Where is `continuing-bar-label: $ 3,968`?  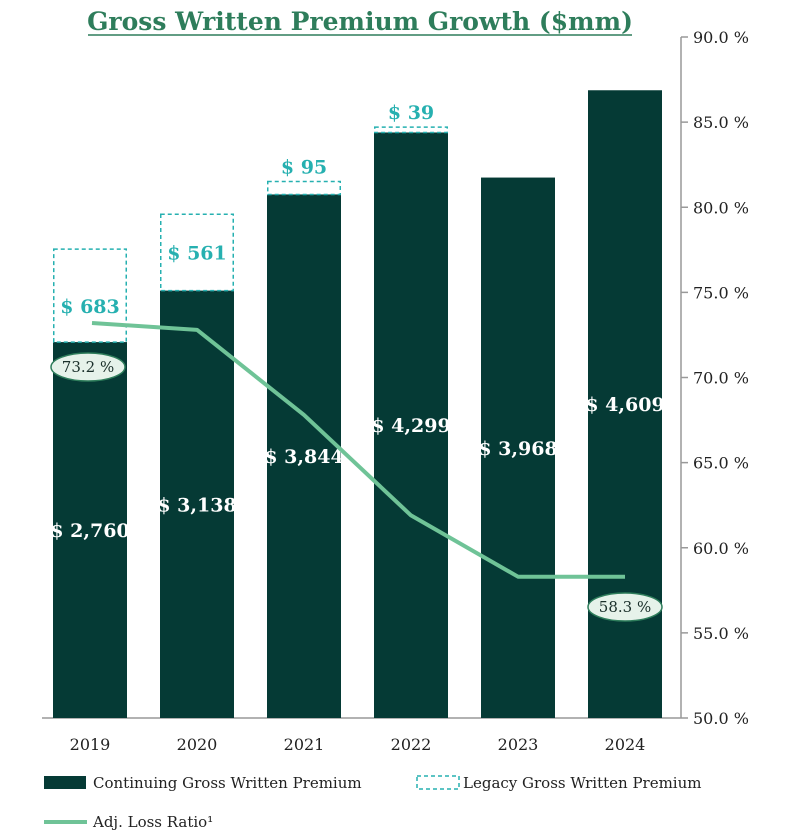 continuing-bar-label: $ 3,968 is located at coordinates (517, 449).